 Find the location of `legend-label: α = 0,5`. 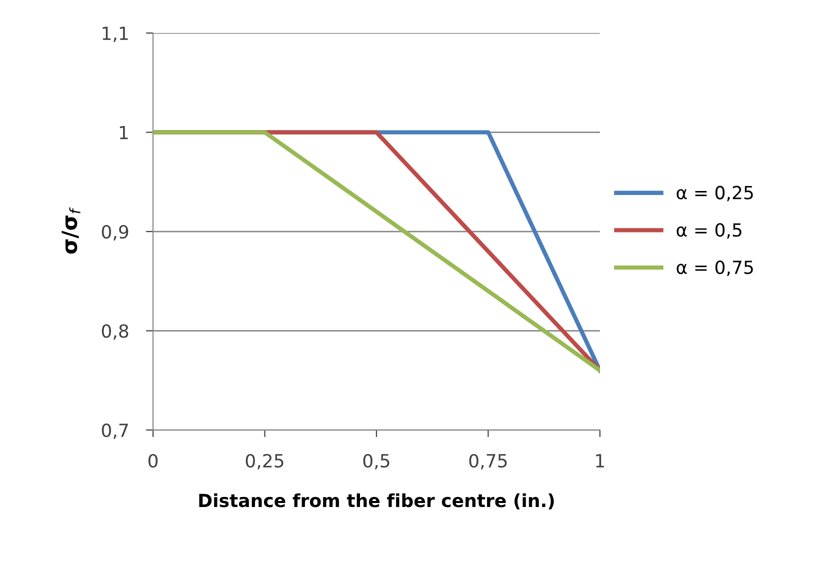

legend-label: α = 0,5 is located at coordinates (709, 231).